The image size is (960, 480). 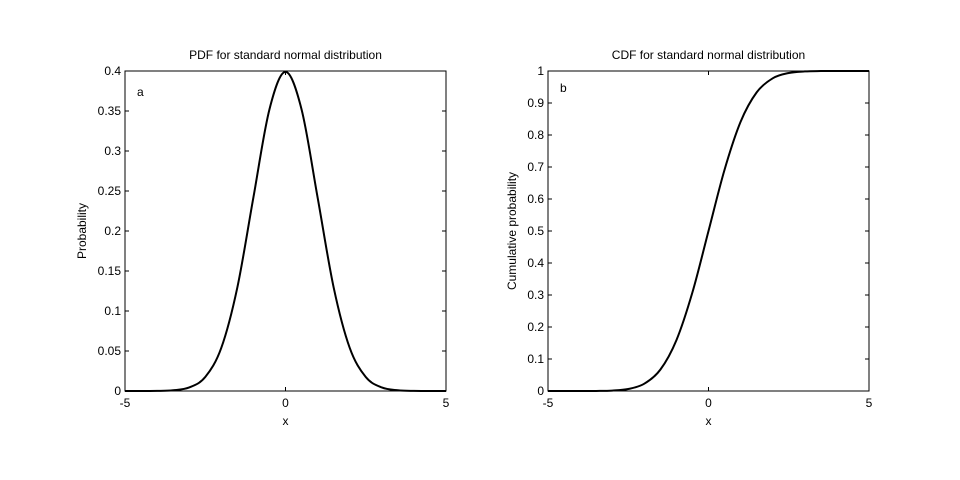 What do you see at coordinates (112, 71) in the screenshot?
I see `panel-a-ytick-label: 0.4` at bounding box center [112, 71].